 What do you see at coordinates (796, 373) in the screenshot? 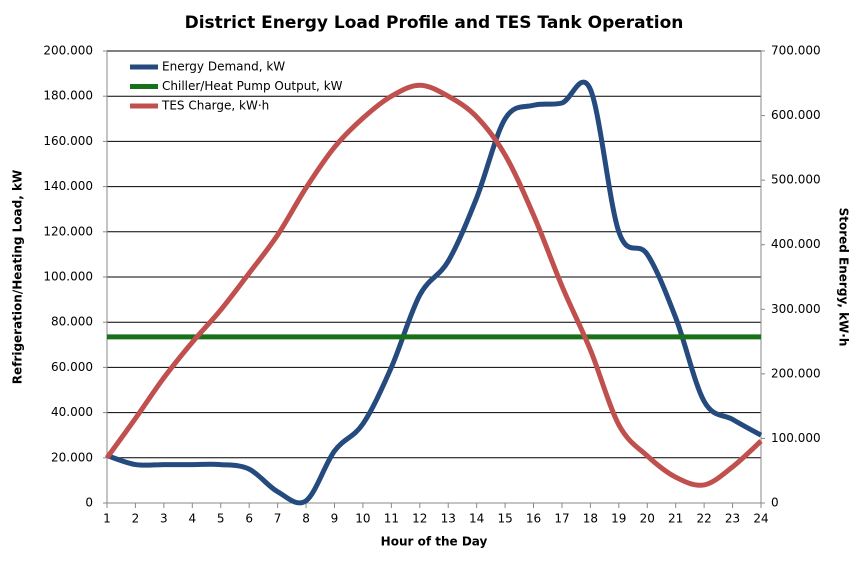
I see `y2-tick-label: 200.000` at bounding box center [796, 373].